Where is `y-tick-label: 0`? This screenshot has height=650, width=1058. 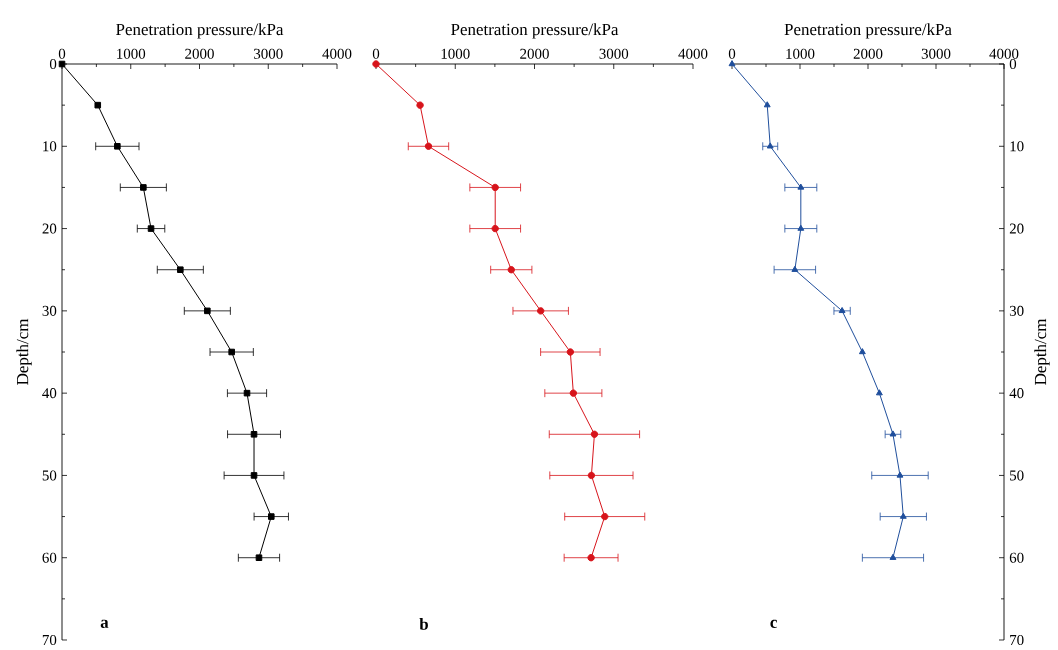
y-tick-label: 0 is located at coordinates (53, 64).